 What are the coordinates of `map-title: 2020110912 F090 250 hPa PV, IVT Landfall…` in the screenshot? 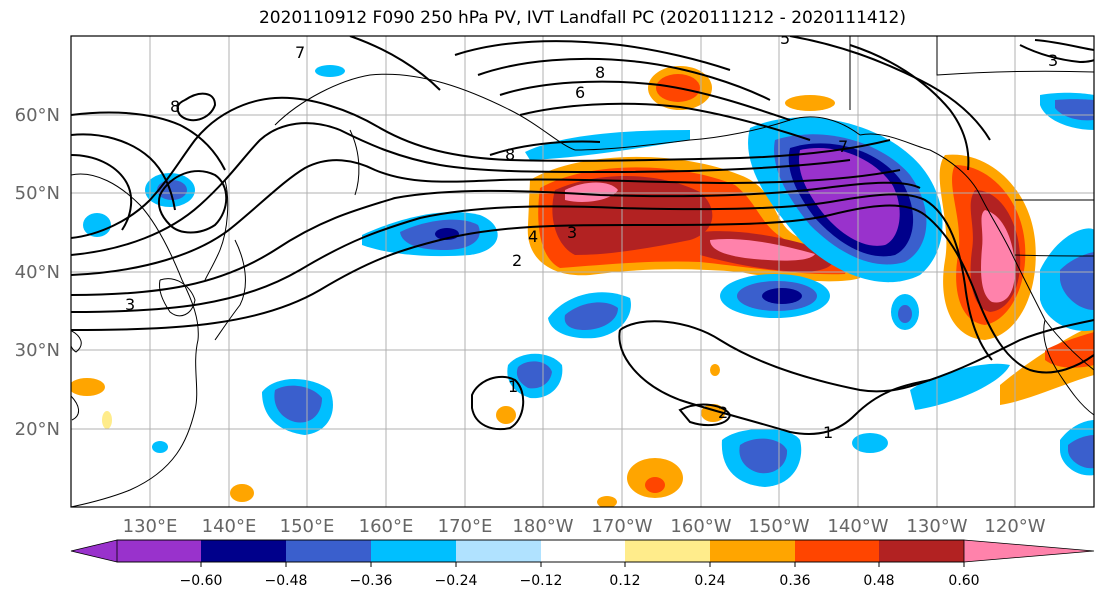 It's located at (582, 18).